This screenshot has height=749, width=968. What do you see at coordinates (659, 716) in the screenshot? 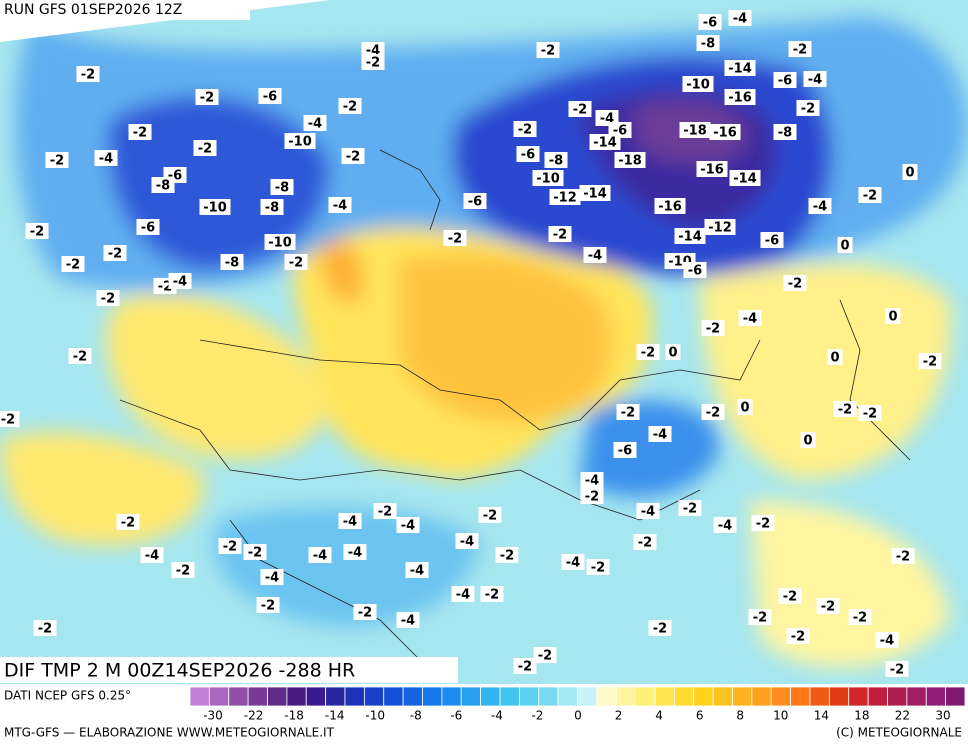
I see `colorbar-label: 4` at bounding box center [659, 716].